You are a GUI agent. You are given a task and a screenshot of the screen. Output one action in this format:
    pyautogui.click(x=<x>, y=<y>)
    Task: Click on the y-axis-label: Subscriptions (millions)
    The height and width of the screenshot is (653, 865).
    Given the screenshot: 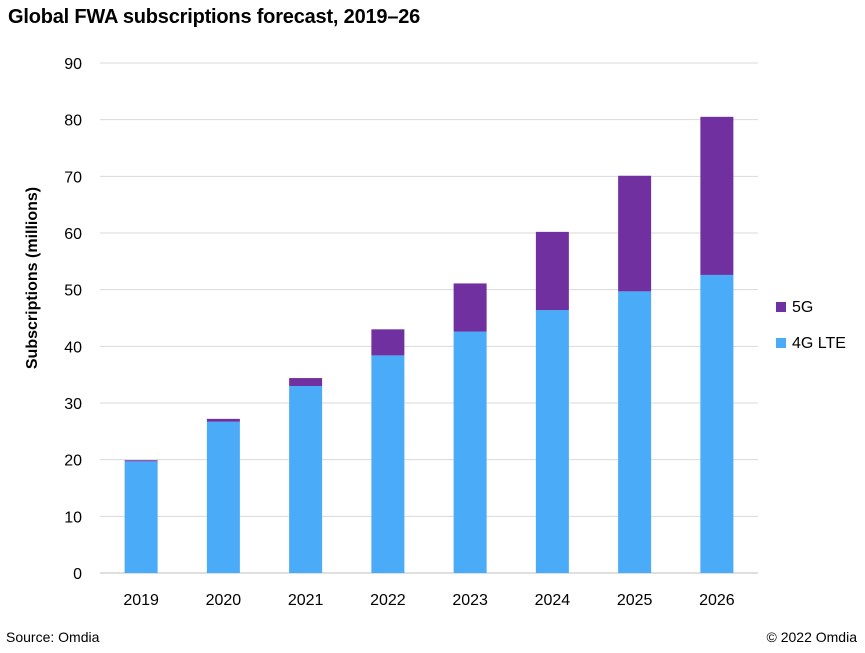 What is the action you would take?
    pyautogui.click(x=32, y=278)
    